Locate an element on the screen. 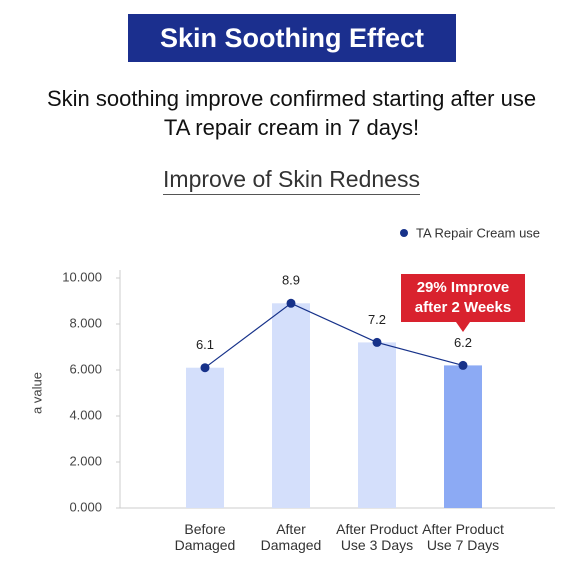  y-tick-label: 0.000 is located at coordinates (85, 506).